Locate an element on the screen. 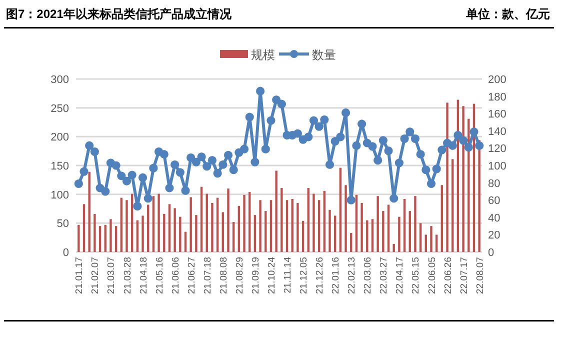 The width and height of the screenshot is (562, 355). x-tick-label: 21.01.17 is located at coordinates (80, 275).